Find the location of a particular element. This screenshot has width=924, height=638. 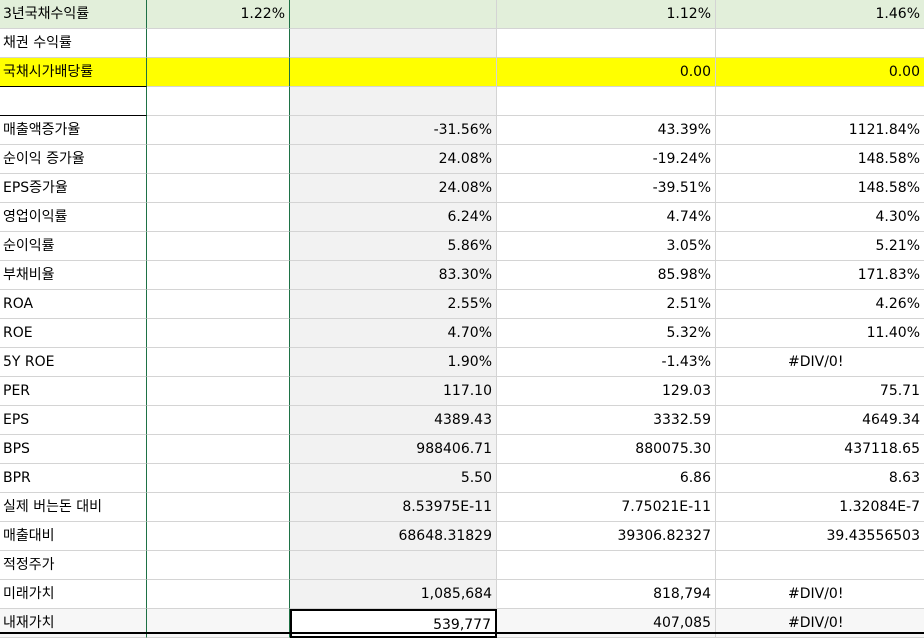

value-cell: 2.51% is located at coordinates (606, 304).